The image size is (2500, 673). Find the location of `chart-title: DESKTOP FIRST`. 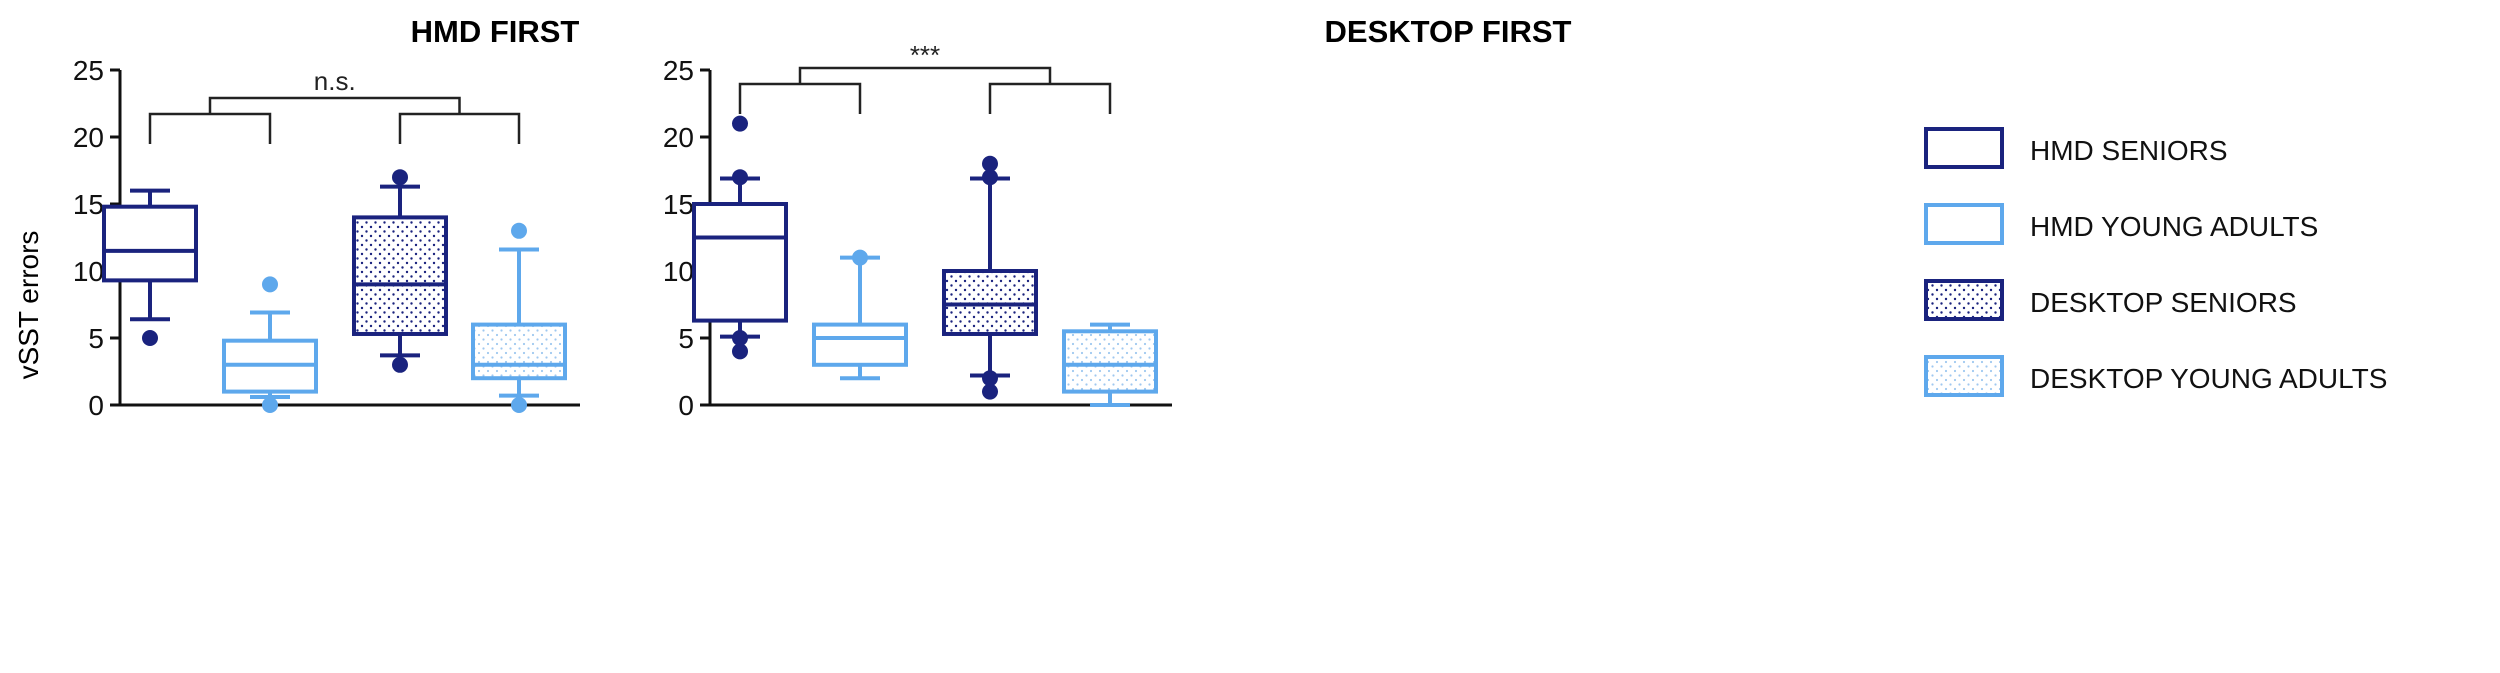

chart-title: DESKTOP FIRST is located at coordinates (1448, 31).